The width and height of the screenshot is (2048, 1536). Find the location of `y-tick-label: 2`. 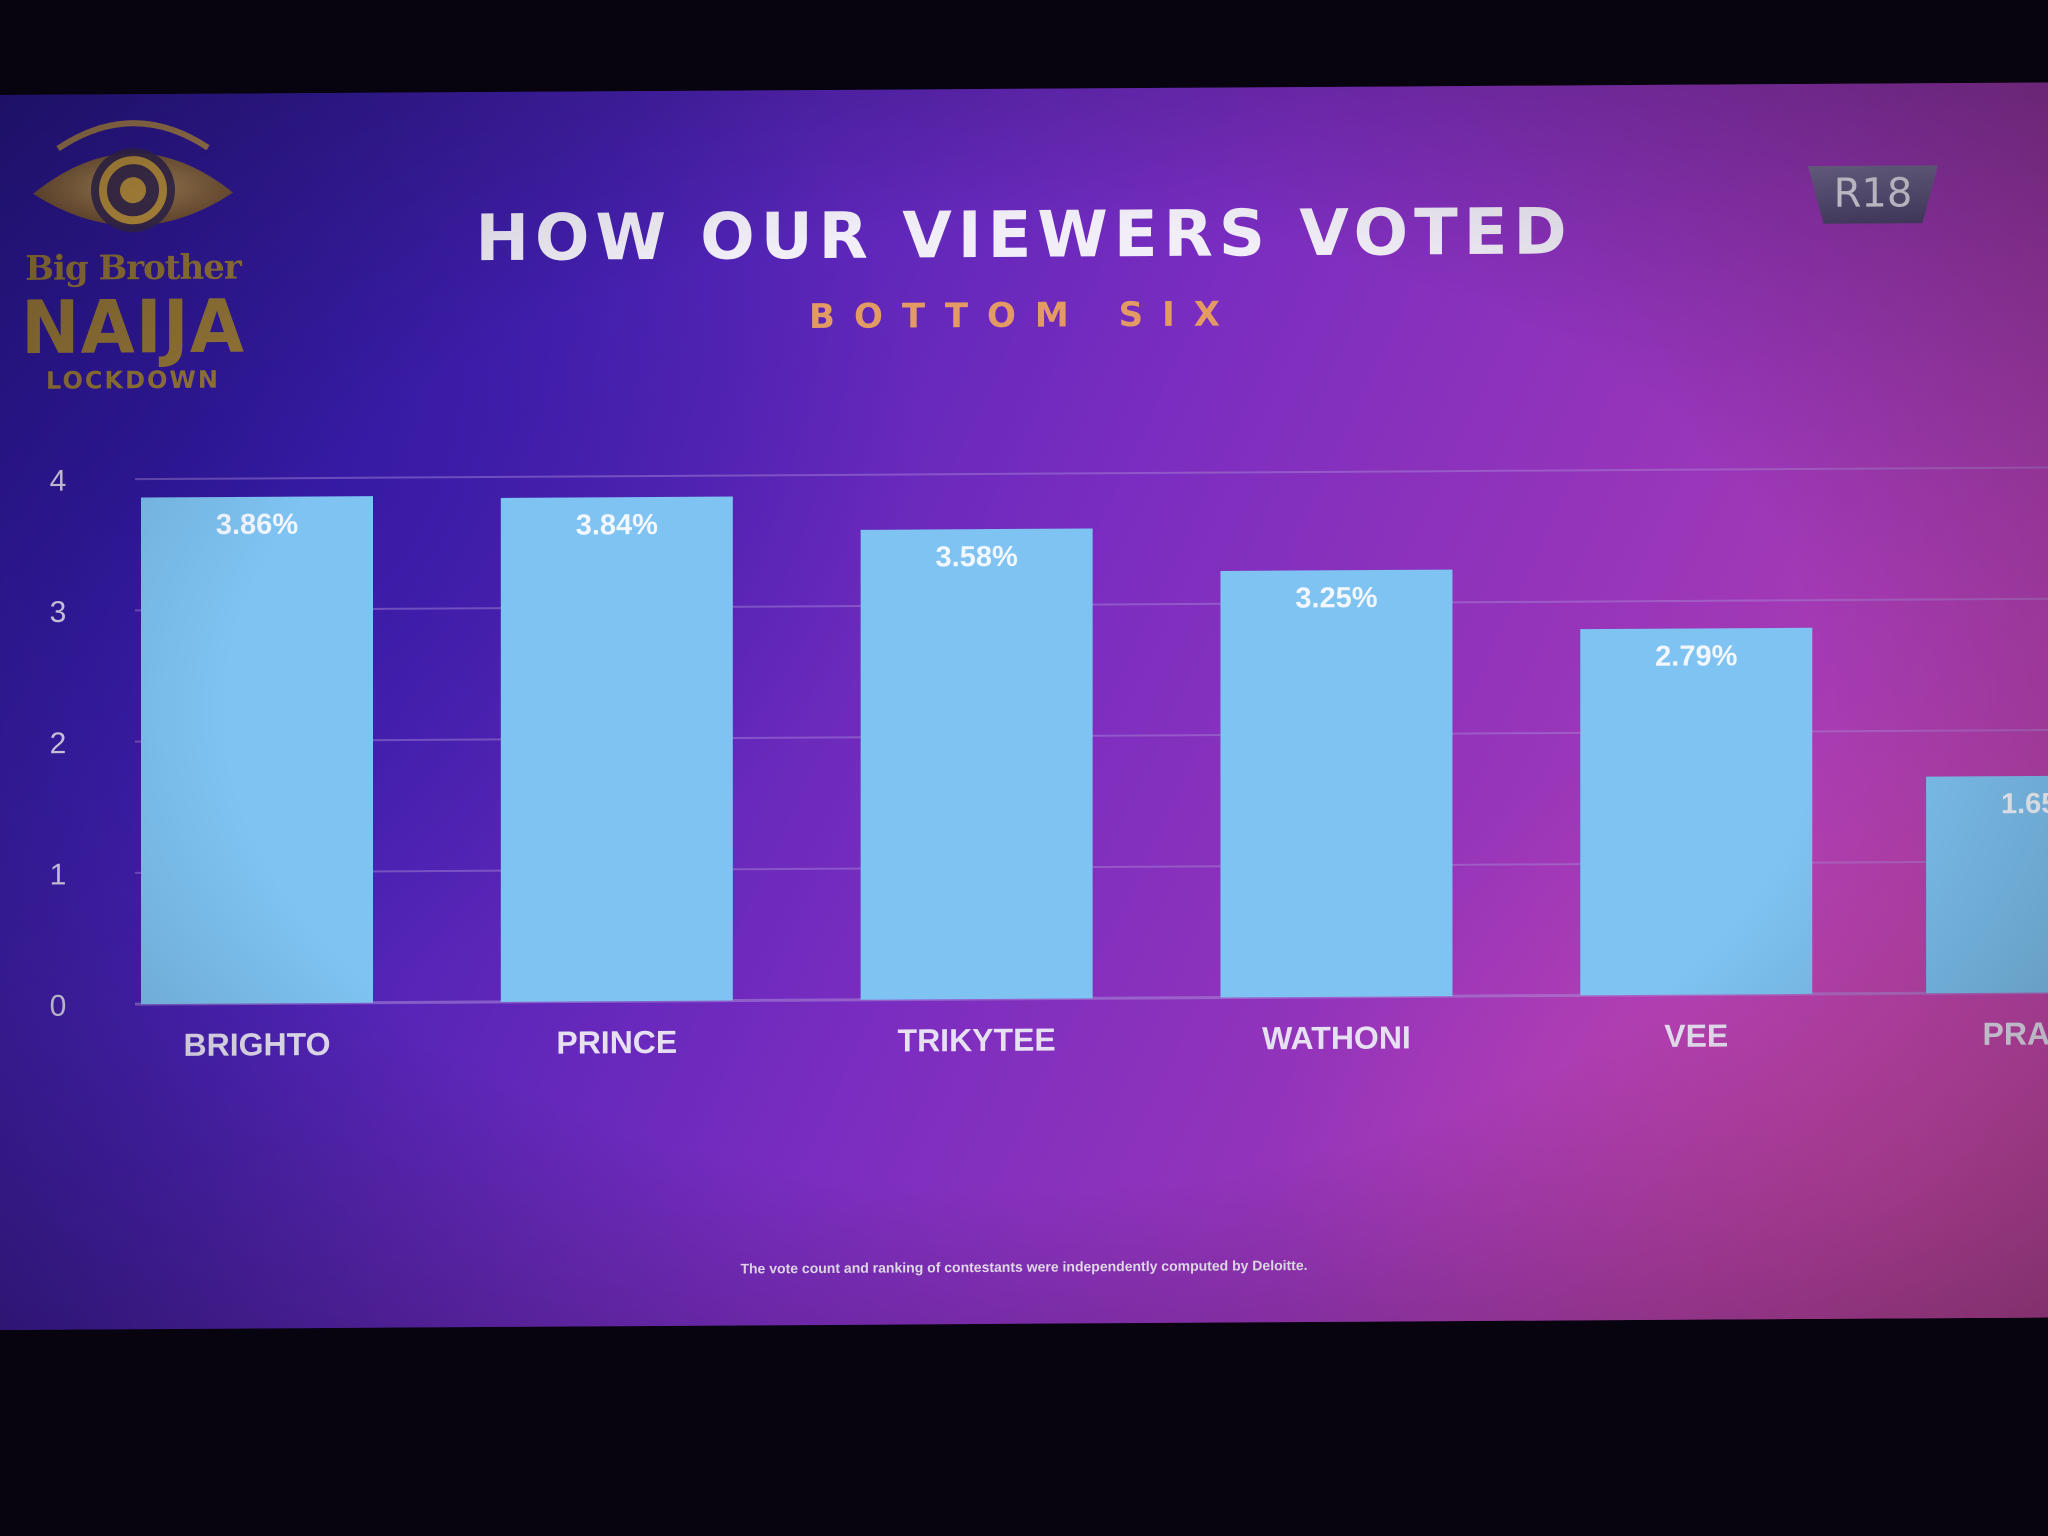

y-tick-label: 2 is located at coordinates (58, 743).